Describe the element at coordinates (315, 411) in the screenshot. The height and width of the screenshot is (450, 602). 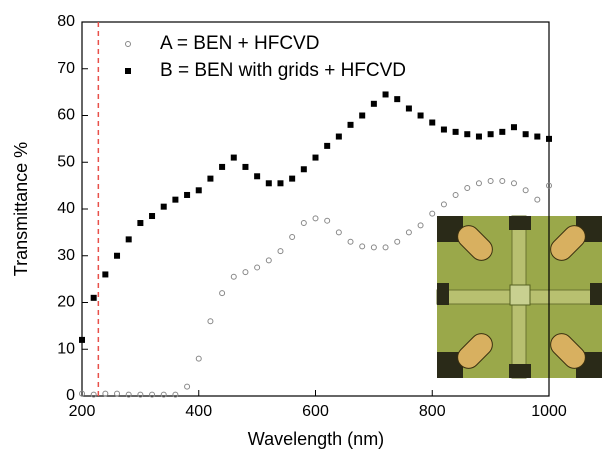
I see `x-tick-label: 600` at that location.